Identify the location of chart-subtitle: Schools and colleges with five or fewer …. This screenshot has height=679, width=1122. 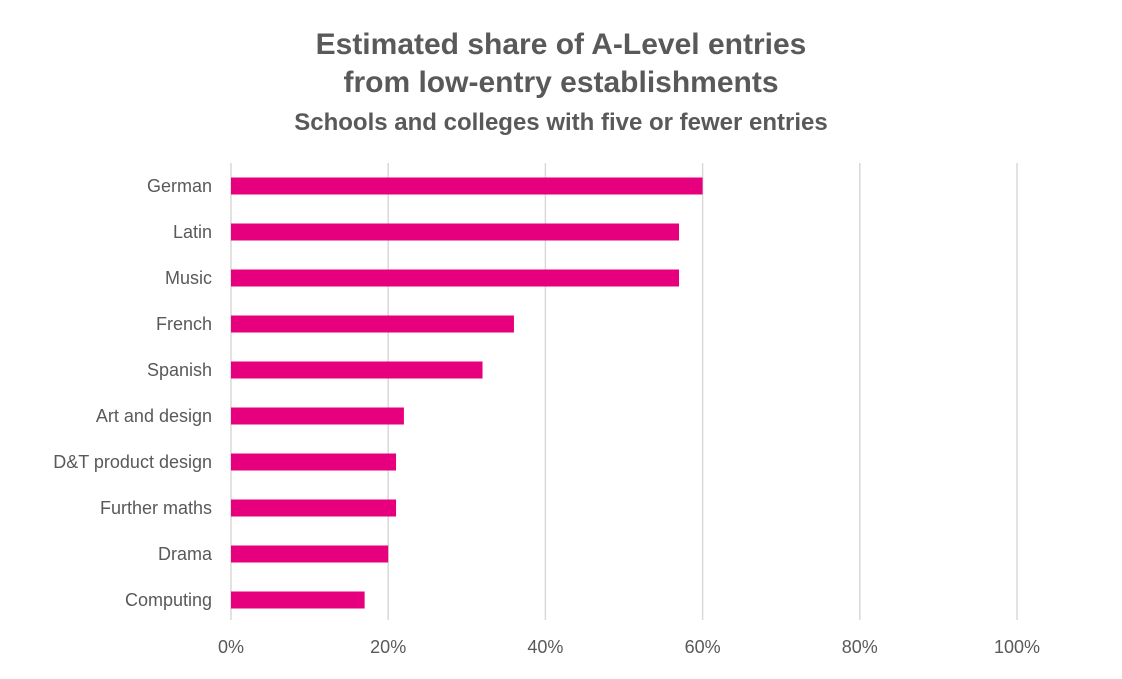
(561, 122).